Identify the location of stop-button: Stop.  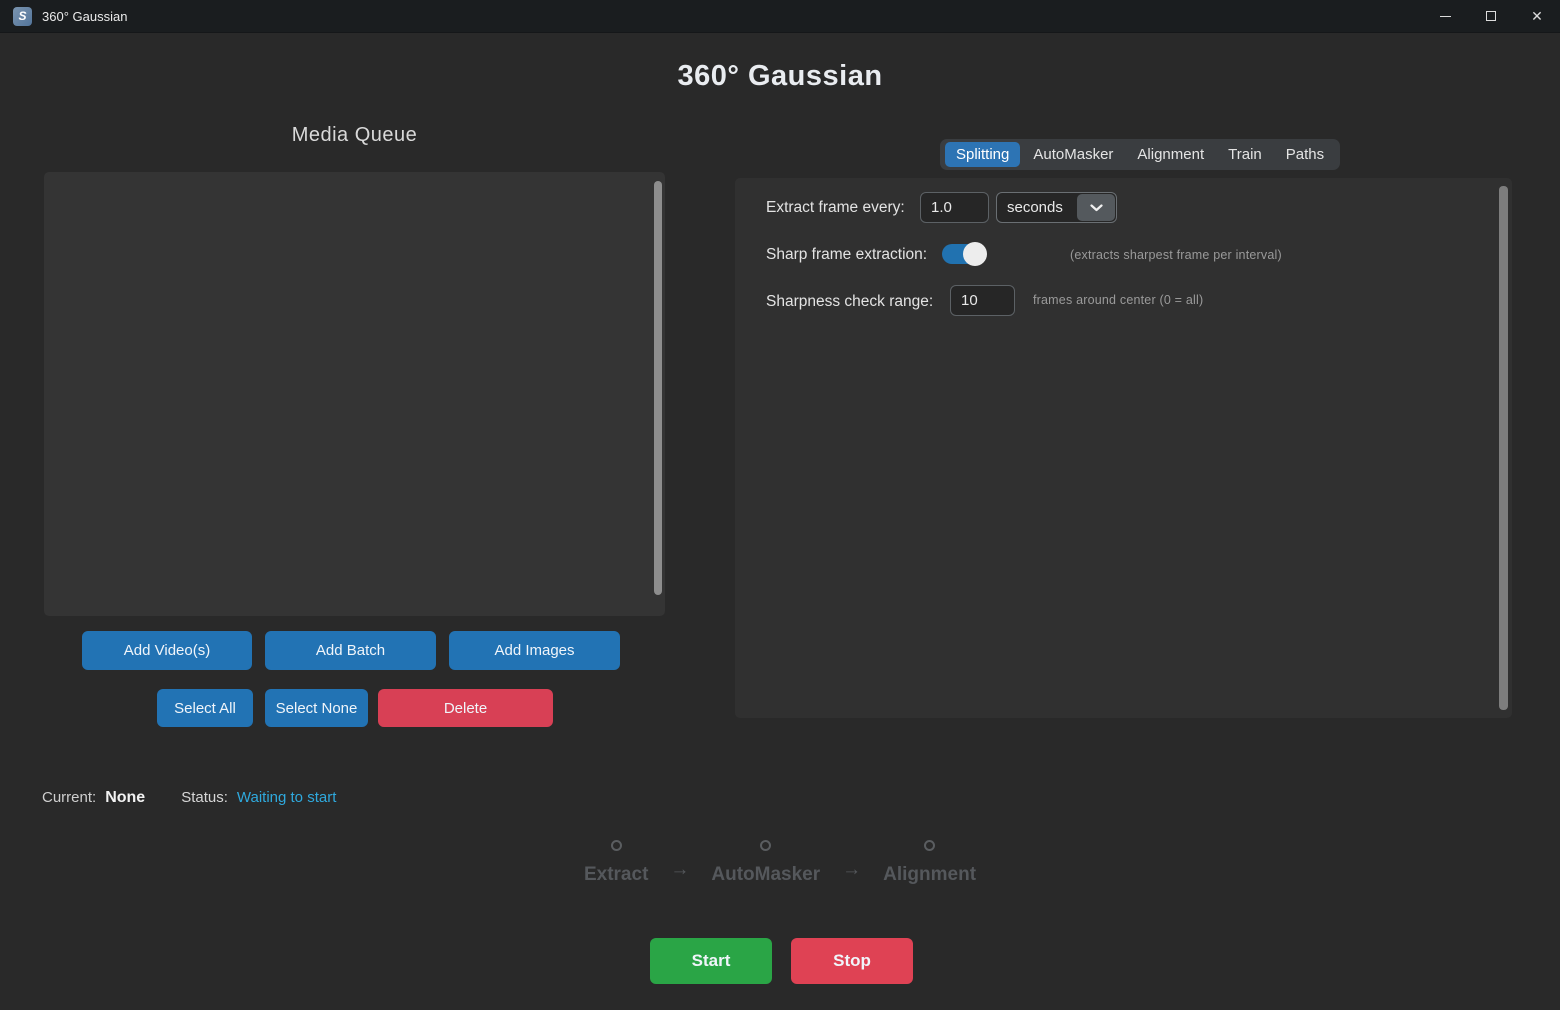
(852, 961).